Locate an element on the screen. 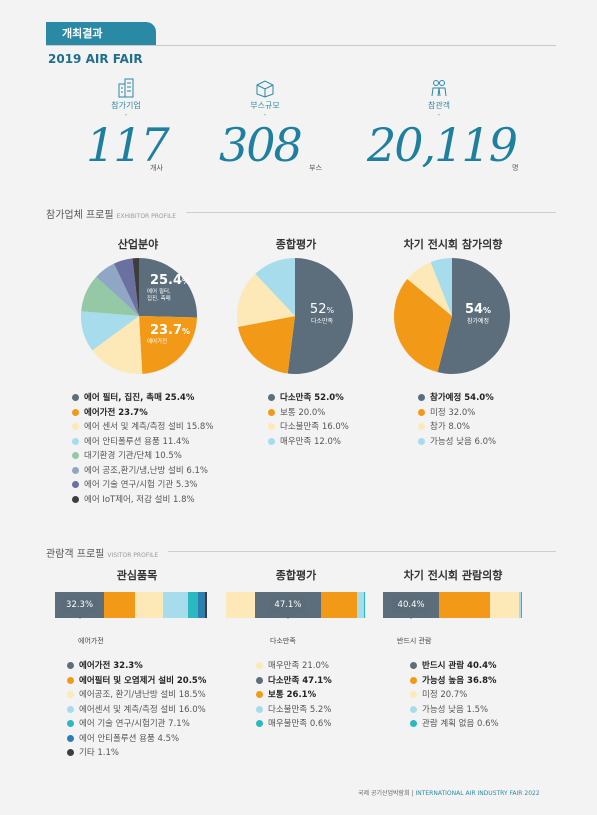 The image size is (597, 815). pie-label-value: 25.4 is located at coordinates (166, 280).